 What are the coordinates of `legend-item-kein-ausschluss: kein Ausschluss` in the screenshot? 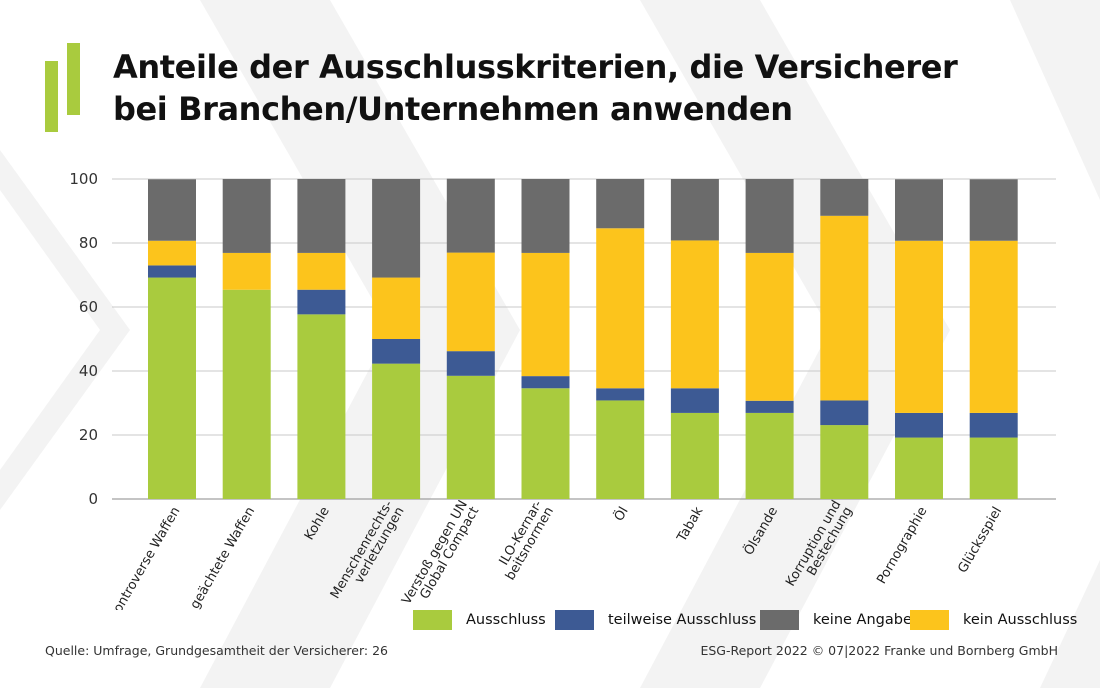 It's located at (993, 620).